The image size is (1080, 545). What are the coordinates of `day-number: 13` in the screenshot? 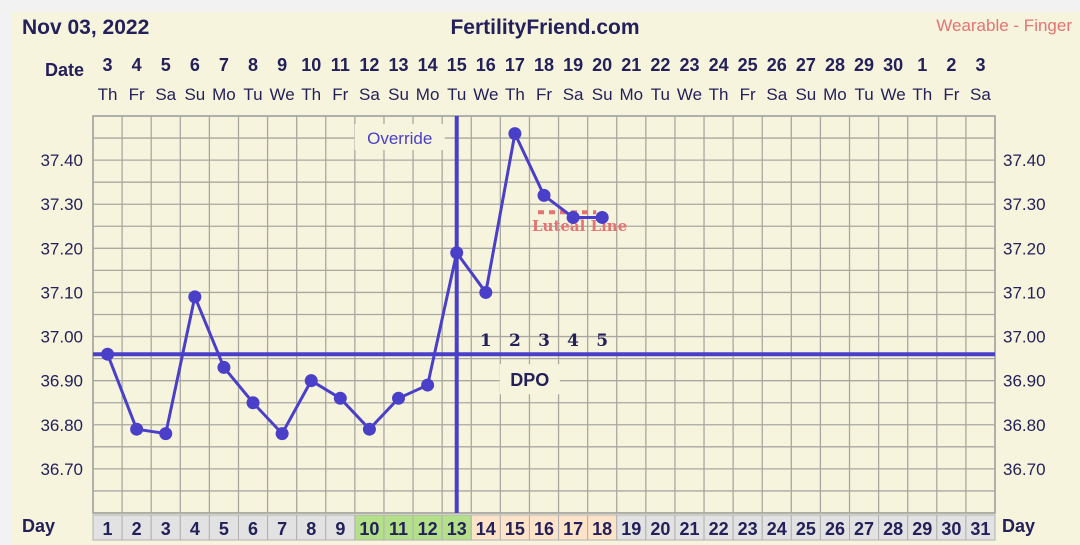 It's located at (457, 529).